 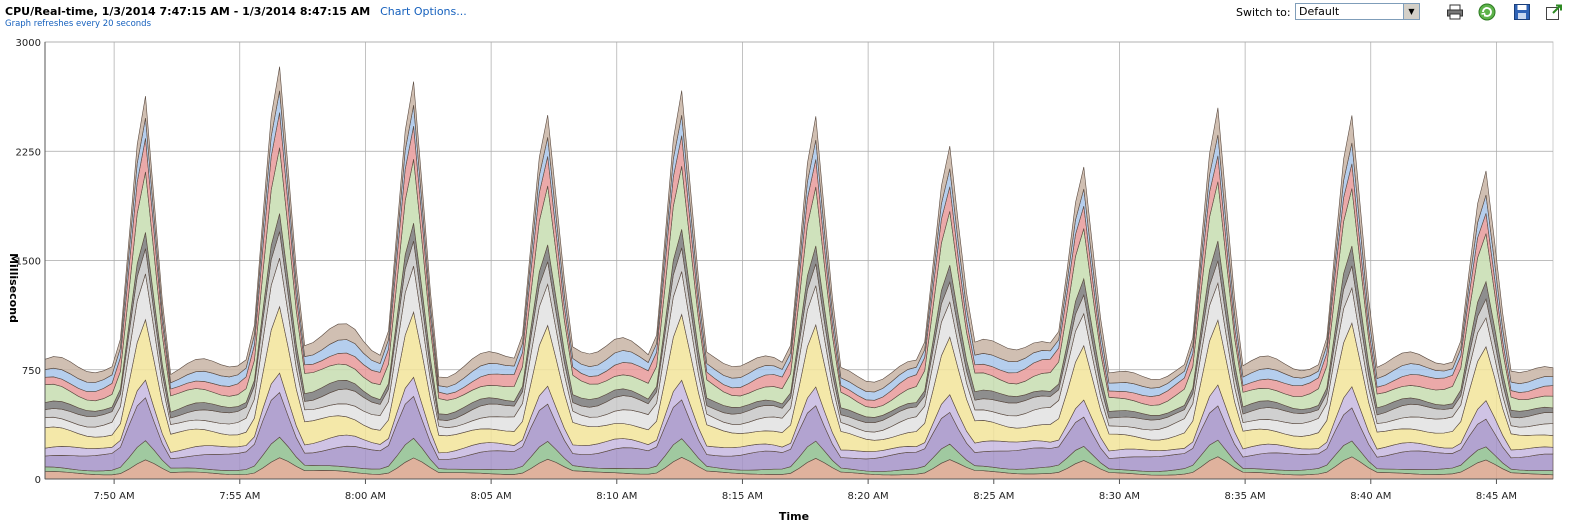 What do you see at coordinates (993, 496) in the screenshot?
I see `x-tick-label: 8:25 AM` at bounding box center [993, 496].